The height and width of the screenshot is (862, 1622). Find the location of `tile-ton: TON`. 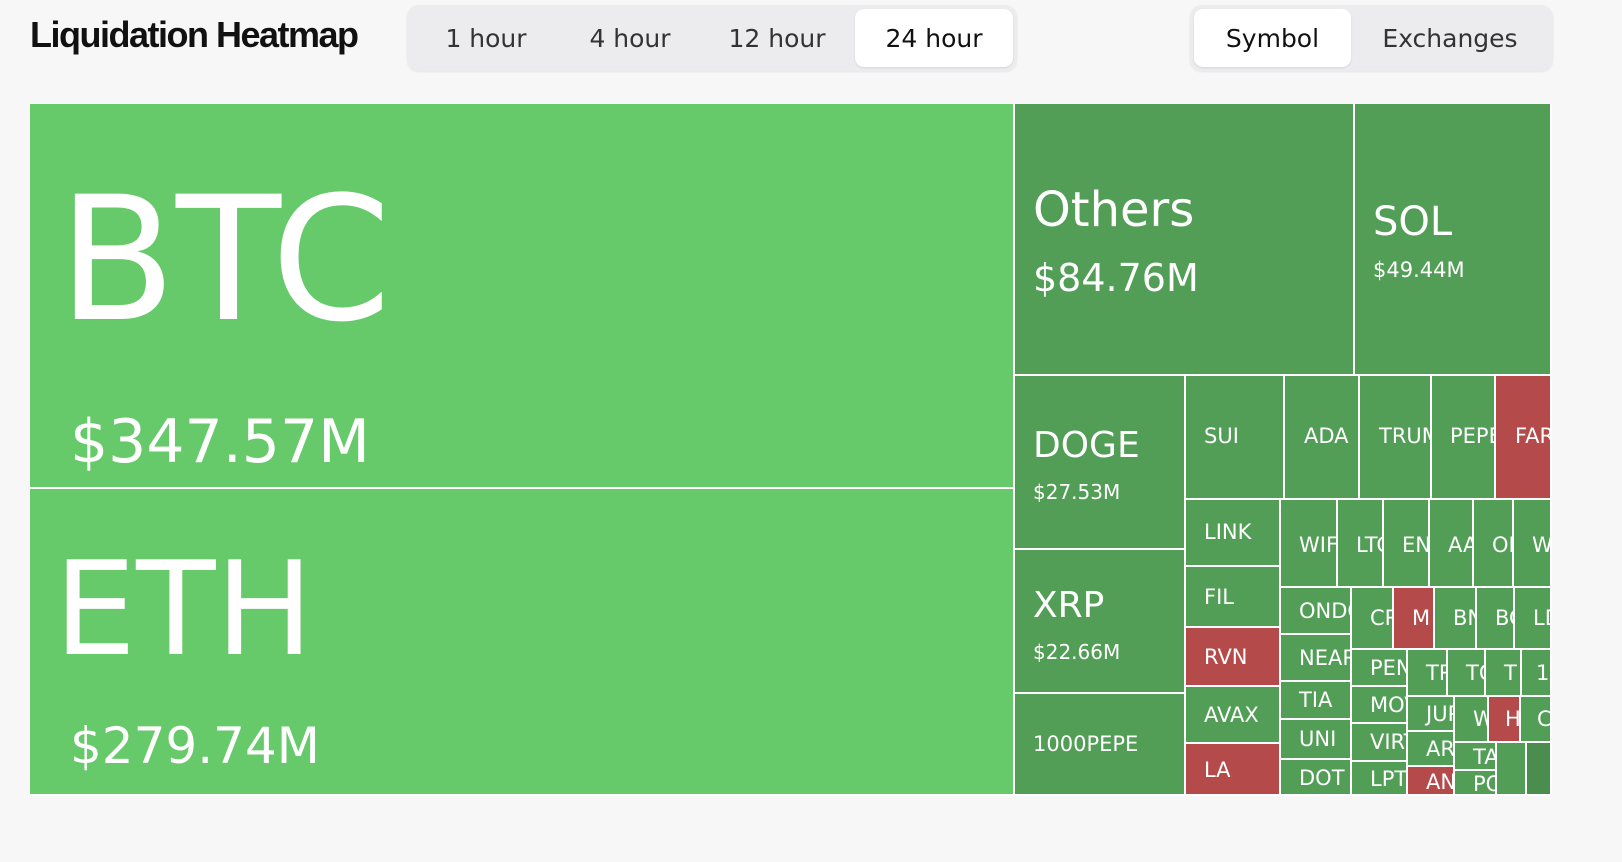

tile-ton: TON is located at coordinates (1467, 673).